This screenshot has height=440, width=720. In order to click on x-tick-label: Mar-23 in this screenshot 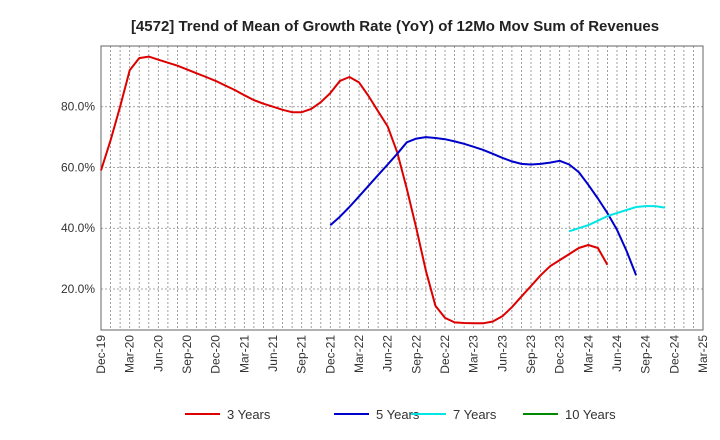, I will do `click(474, 354)`.